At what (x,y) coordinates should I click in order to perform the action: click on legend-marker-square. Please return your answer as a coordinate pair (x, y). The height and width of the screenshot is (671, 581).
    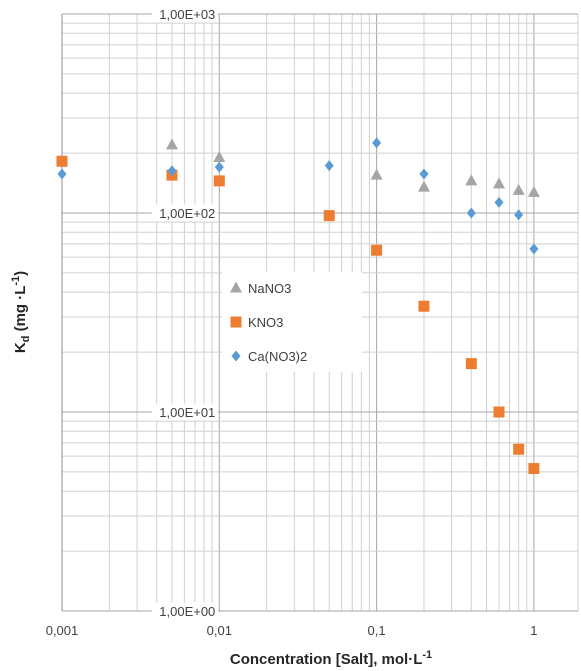
    Looking at the image, I should click on (236, 322).